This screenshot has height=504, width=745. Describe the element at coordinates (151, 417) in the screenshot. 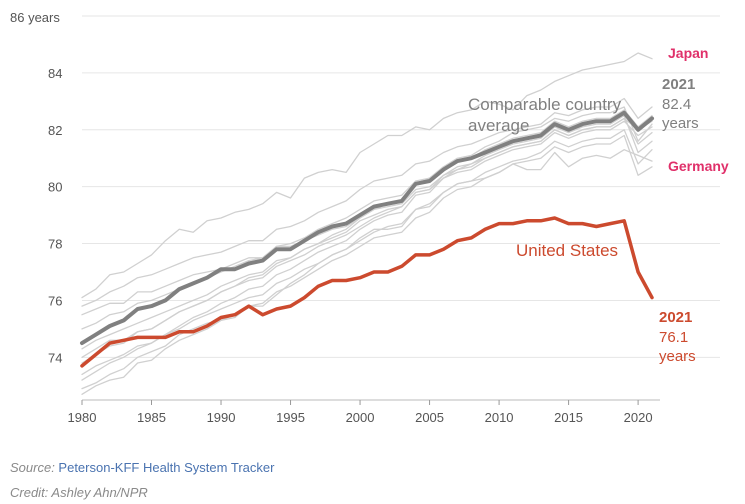

I see `x-tick-label-1985: 1985` at that location.